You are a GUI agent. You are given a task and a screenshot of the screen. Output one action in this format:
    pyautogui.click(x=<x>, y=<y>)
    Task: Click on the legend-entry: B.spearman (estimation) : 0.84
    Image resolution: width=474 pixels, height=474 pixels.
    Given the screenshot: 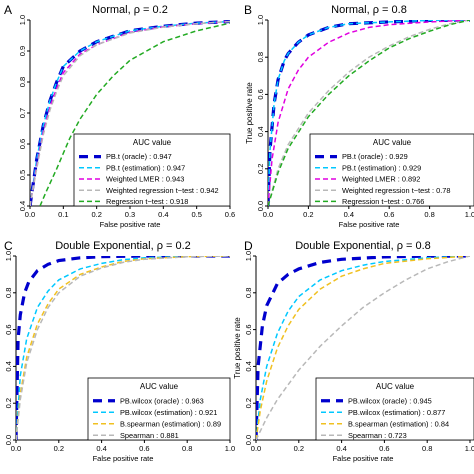 What is the action you would take?
    pyautogui.click(x=398, y=423)
    